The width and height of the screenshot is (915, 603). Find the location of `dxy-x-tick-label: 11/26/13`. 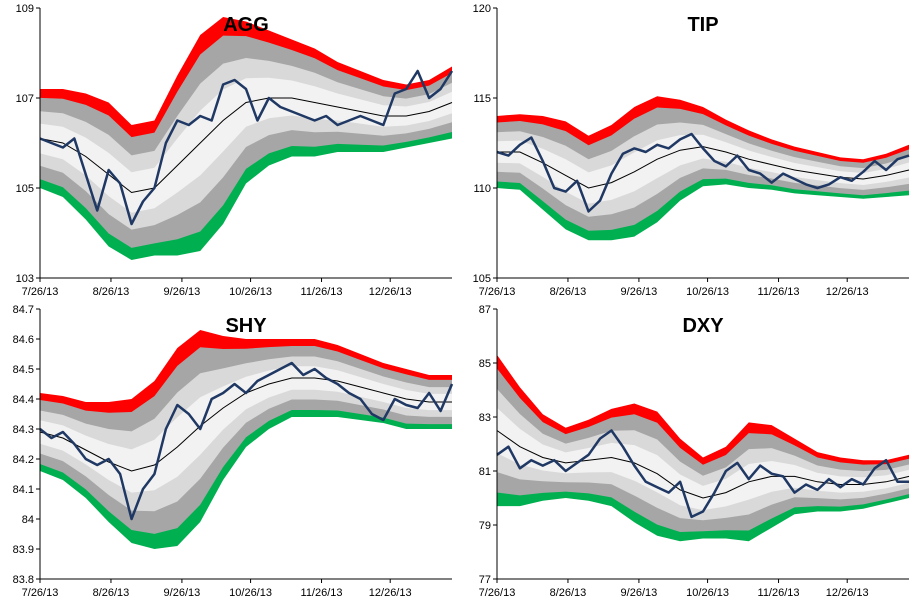

dxy-x-tick-label: 11/26/13 is located at coordinates (779, 593).